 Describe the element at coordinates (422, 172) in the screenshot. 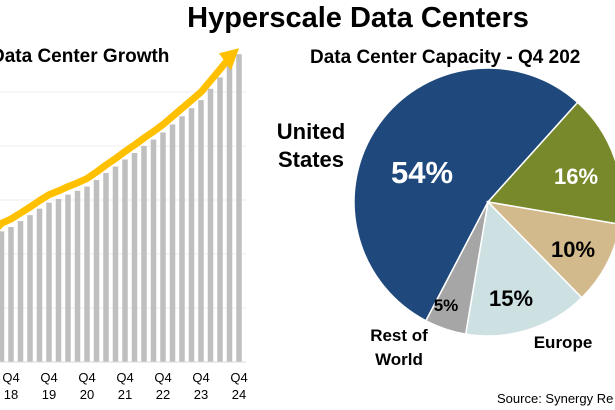

I see `slice-label-us: 54%` at that location.